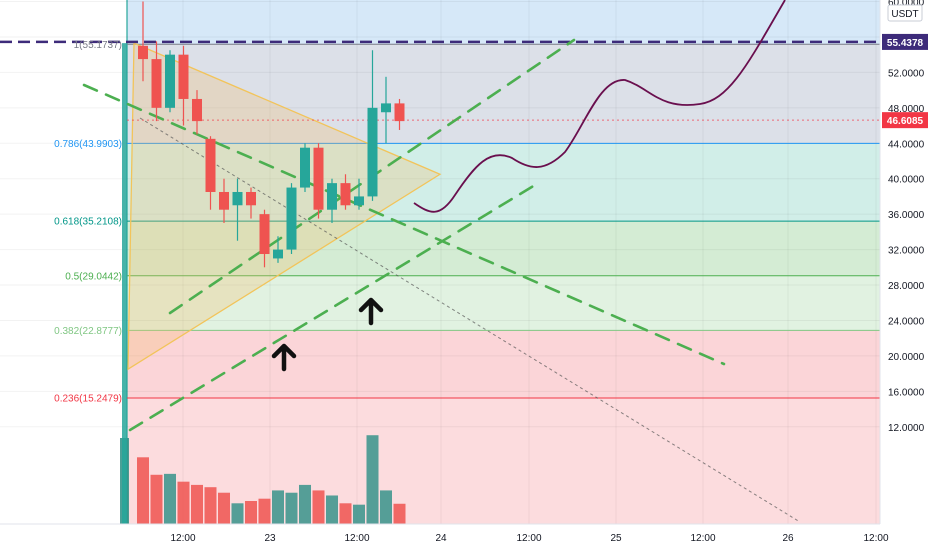 Image resolution: width=932 pixels, height=555 pixels. What do you see at coordinates (906, 4) in the screenshot?
I see `price-tick-label: 60.0000` at bounding box center [906, 4].